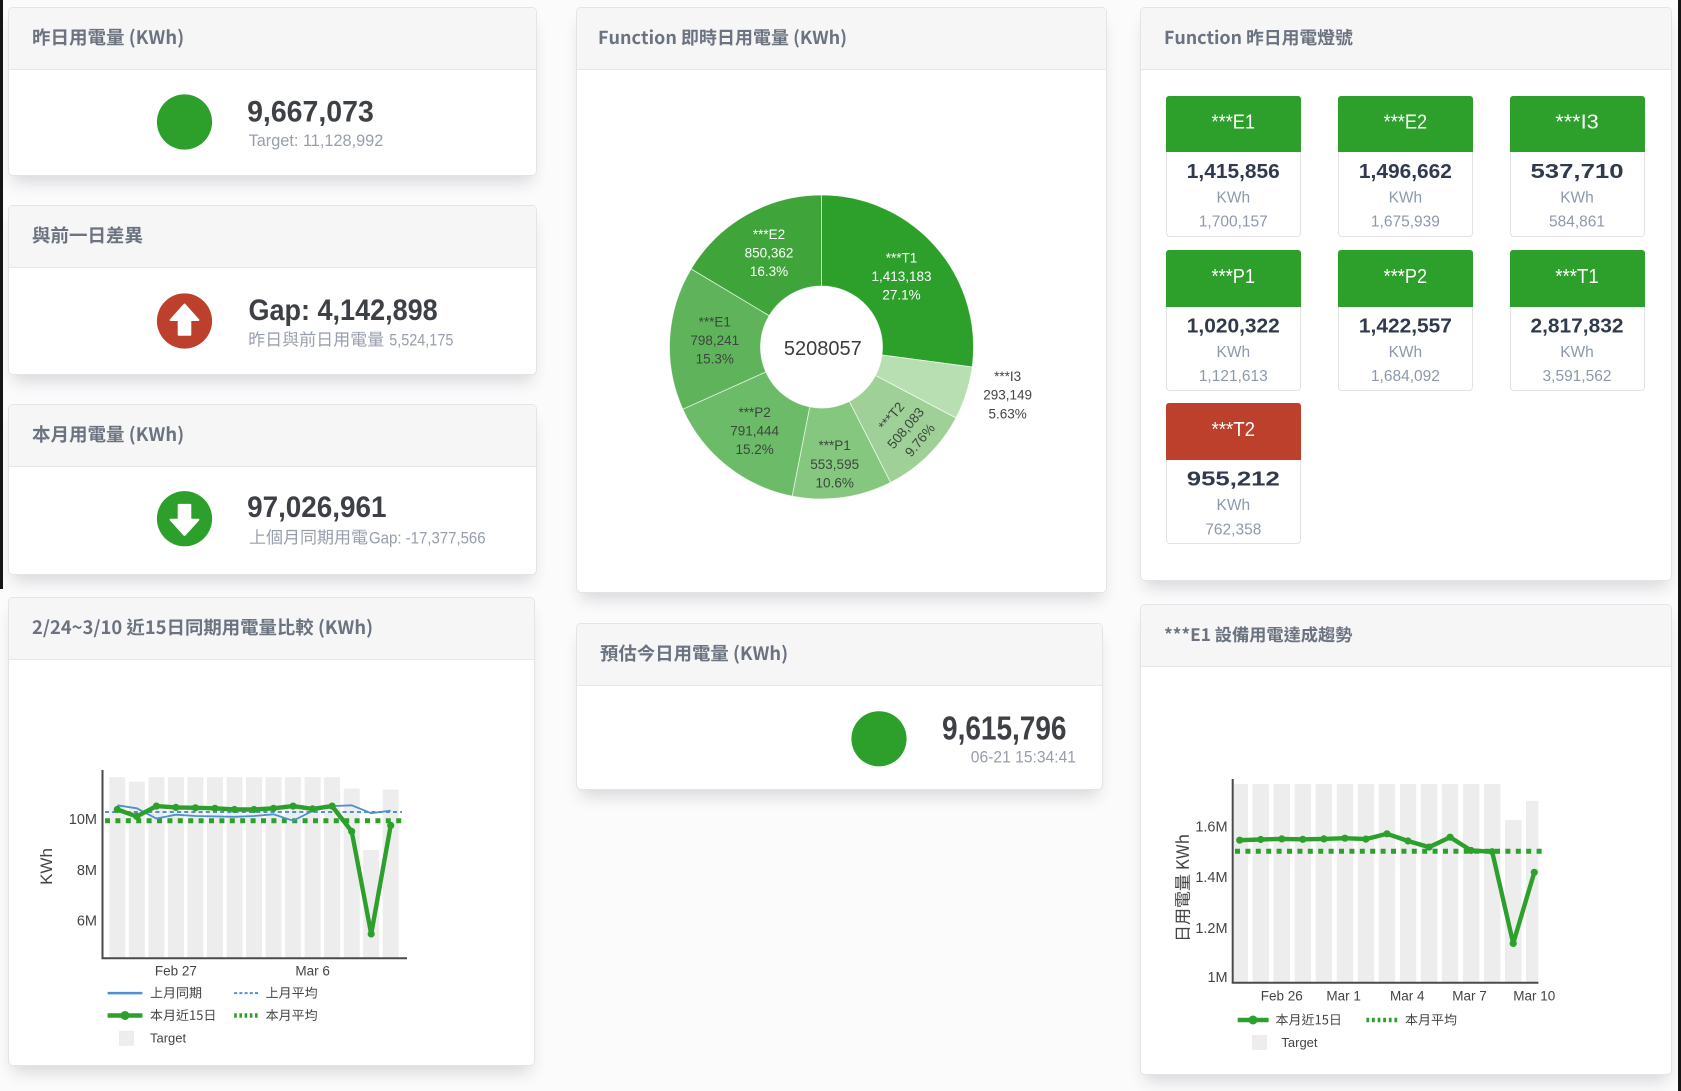 This screenshot has height=1091, width=1681. Describe the element at coordinates (1211, 929) in the screenshot. I see `svg-text: 1.2M` at that location.